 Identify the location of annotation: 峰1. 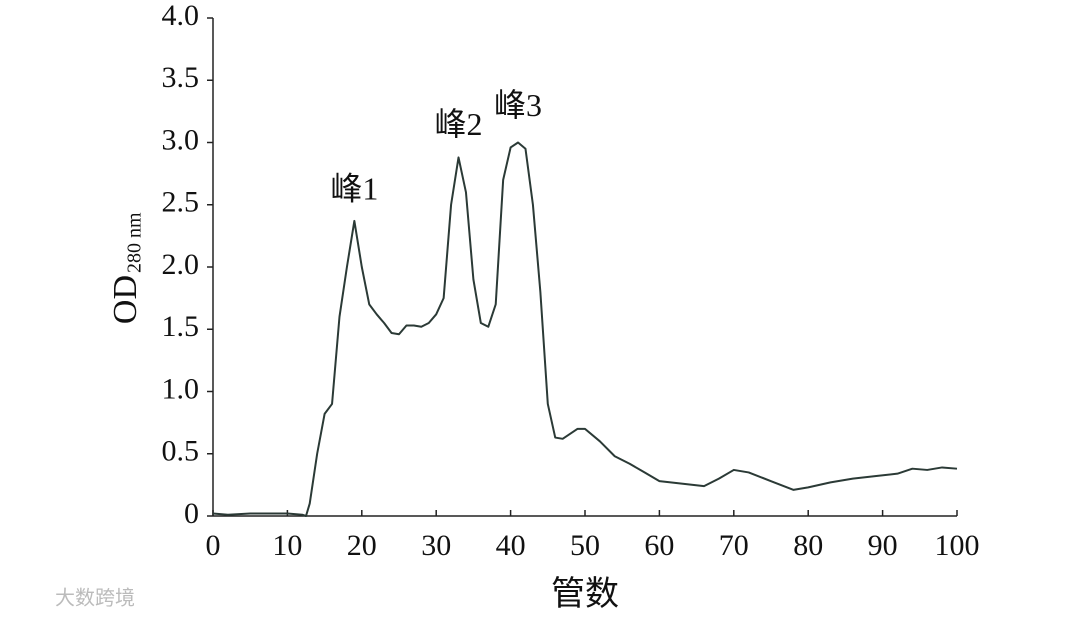
(354, 189).